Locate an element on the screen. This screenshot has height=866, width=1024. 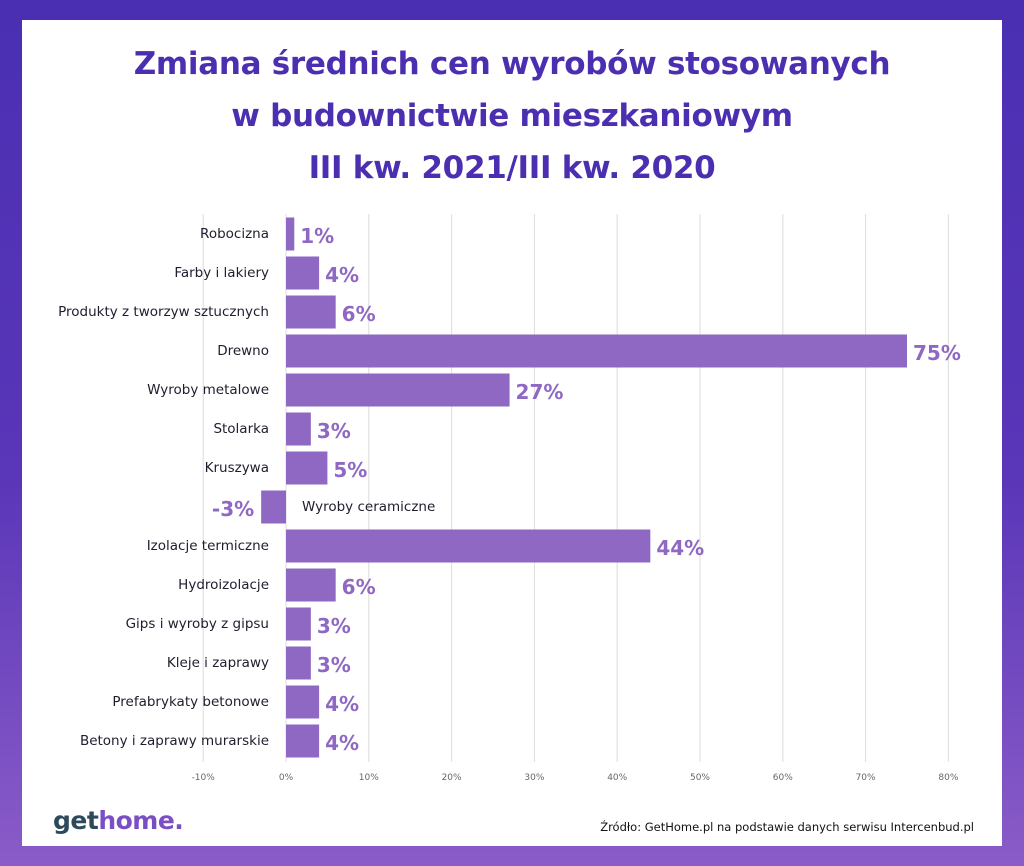
category-label: Prefabrykaty betonowe is located at coordinates (190, 702).